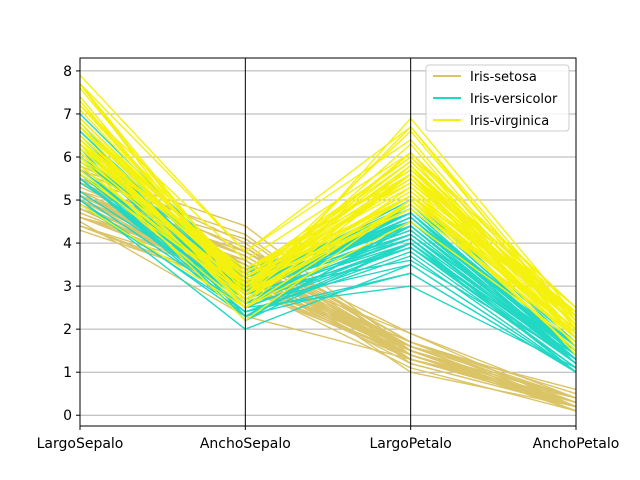  Describe the element at coordinates (67, 244) in the screenshot. I see `y-tick-label: 4` at that location.